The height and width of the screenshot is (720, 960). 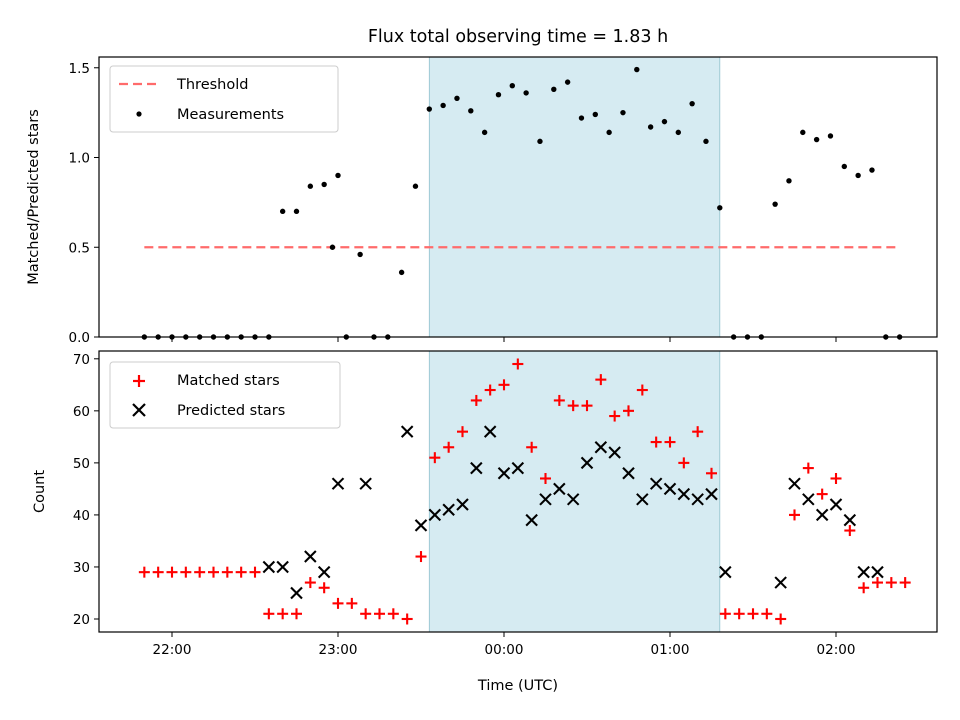 I want to click on bottom-legend: Matched stars Predicted stars, so click(x=225, y=395).